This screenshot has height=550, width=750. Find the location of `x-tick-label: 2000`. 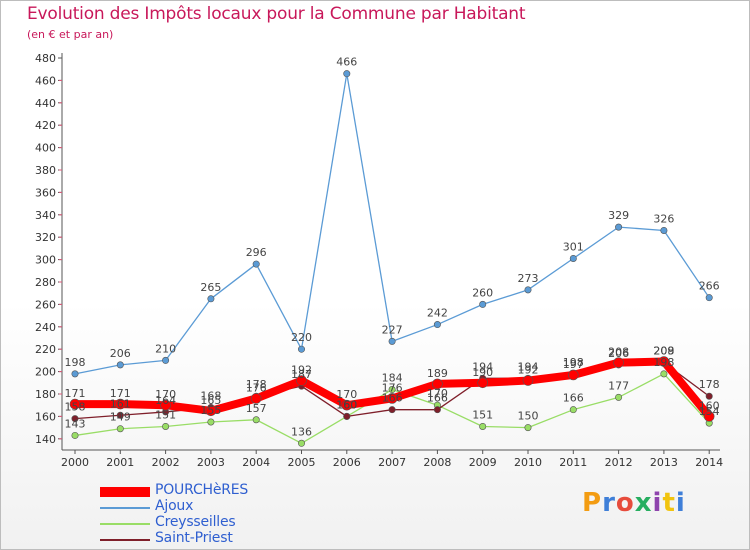

x-tick-label: 2000 is located at coordinates (75, 462).